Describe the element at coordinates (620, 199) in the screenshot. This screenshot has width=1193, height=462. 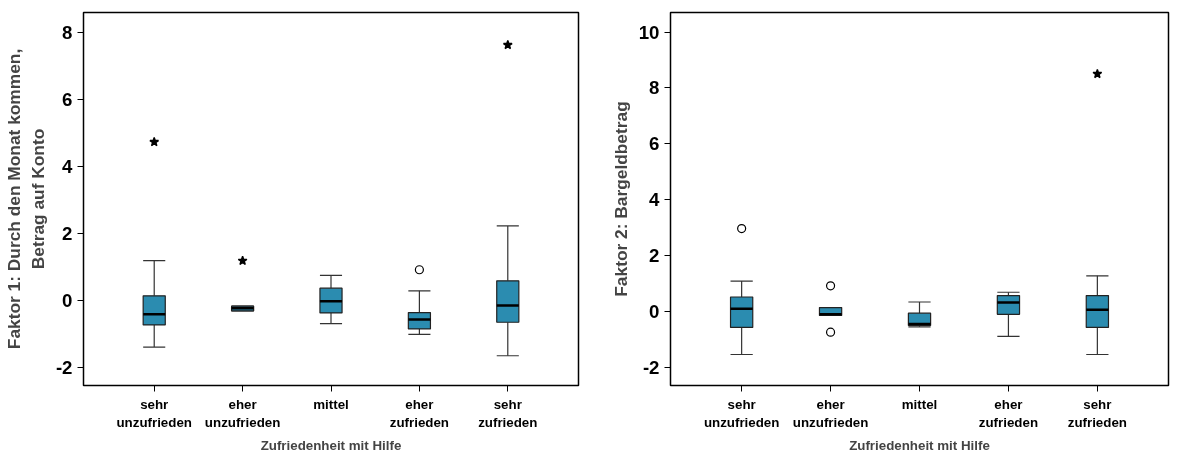
I see `y-axis-title: Faktor 2: Bargeldbetrag` at that location.